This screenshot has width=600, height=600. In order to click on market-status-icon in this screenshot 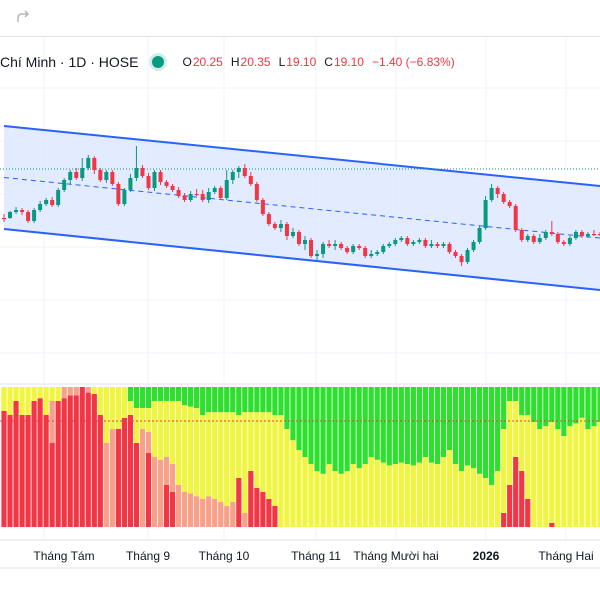, I will do `click(158, 62)`.